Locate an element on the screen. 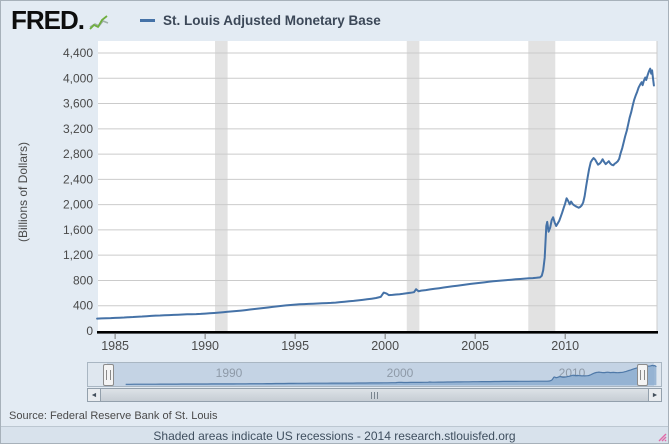 Image resolution: width=669 pixels, height=444 pixels. fred-logo-text: FRED is located at coordinates (45, 20).